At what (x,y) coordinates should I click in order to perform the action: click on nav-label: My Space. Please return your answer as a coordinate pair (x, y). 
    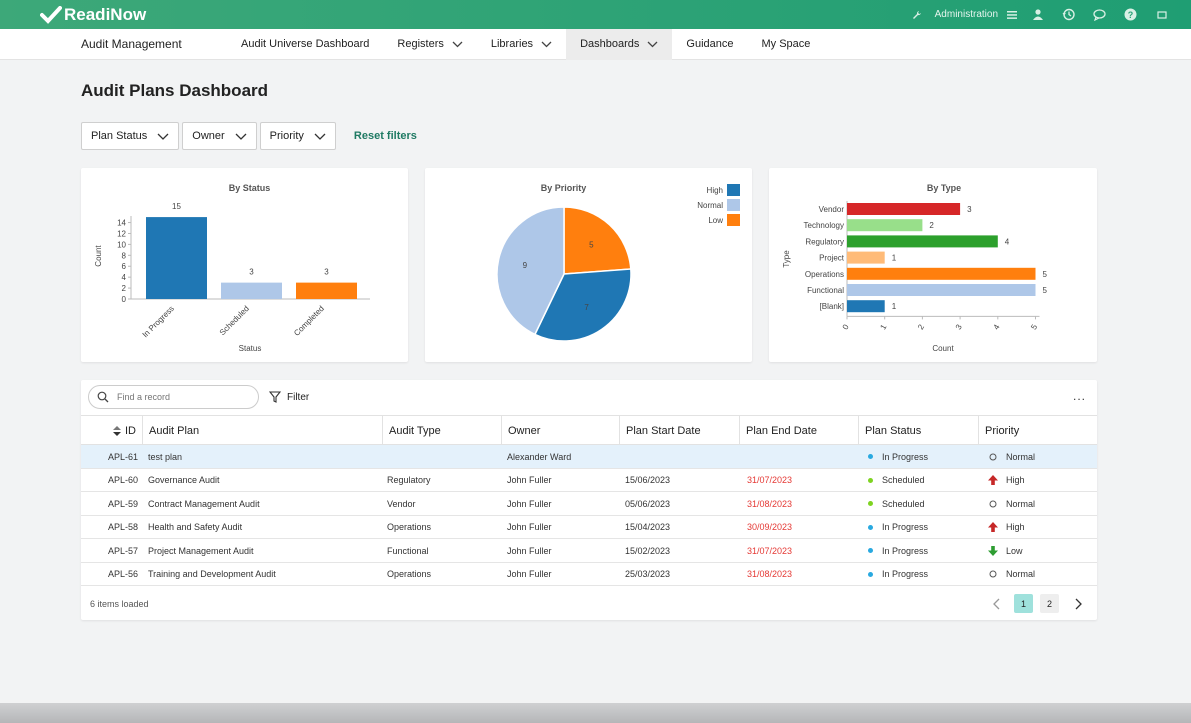
    Looking at the image, I should click on (786, 44).